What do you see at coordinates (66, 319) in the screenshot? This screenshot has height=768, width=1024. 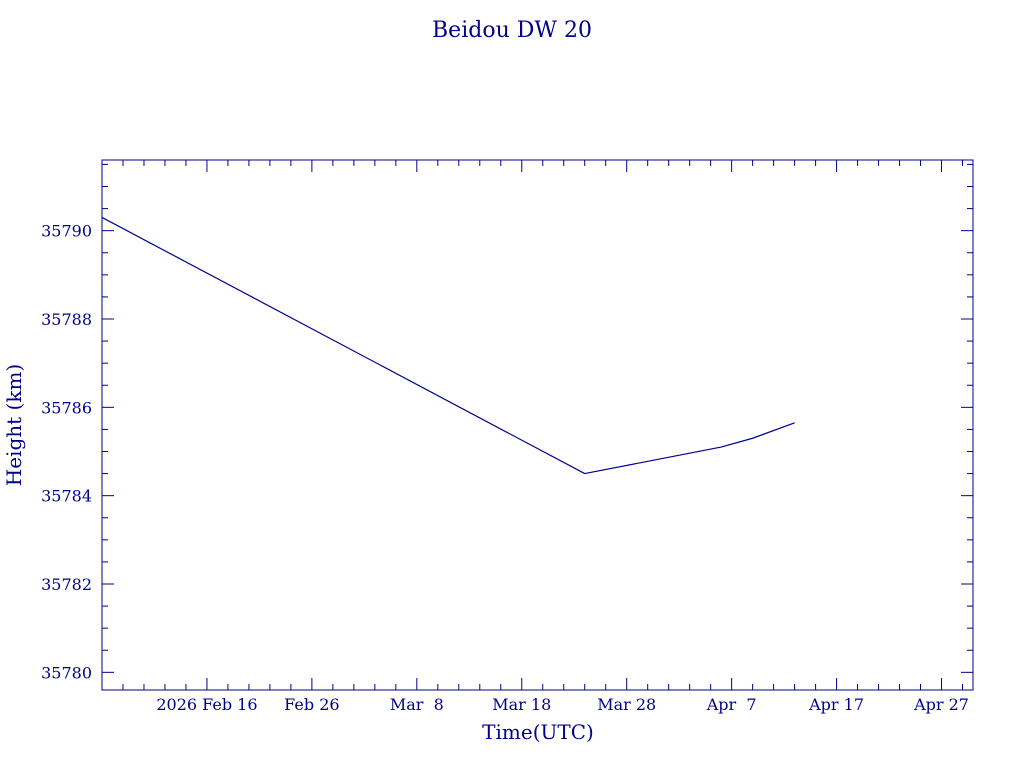 I see `y-tick-label: 35788` at bounding box center [66, 319].